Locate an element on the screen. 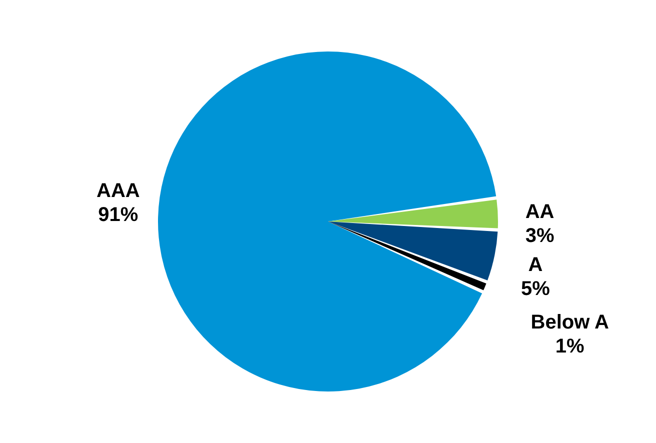 This screenshot has width=656, height=443. data-label: 91% is located at coordinates (118, 215).